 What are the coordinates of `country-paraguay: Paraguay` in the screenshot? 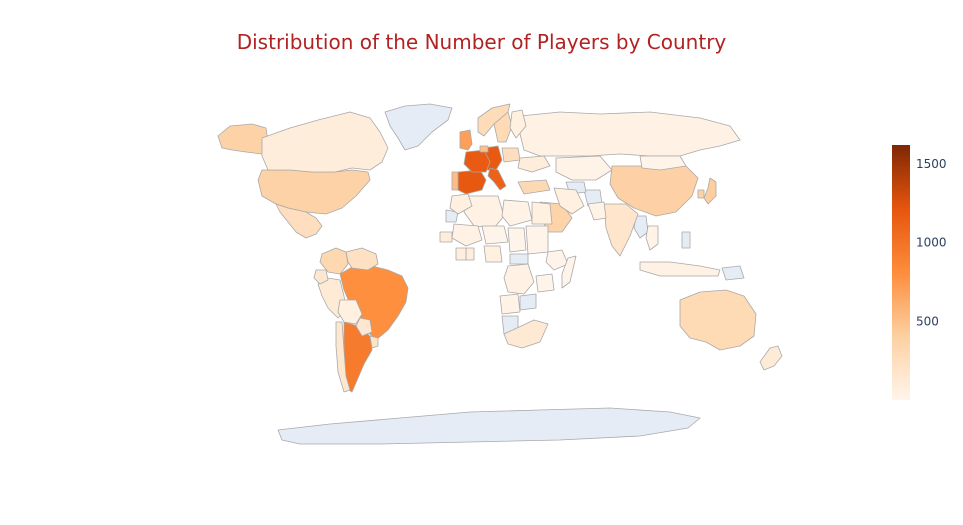 It's located at (364, 327).